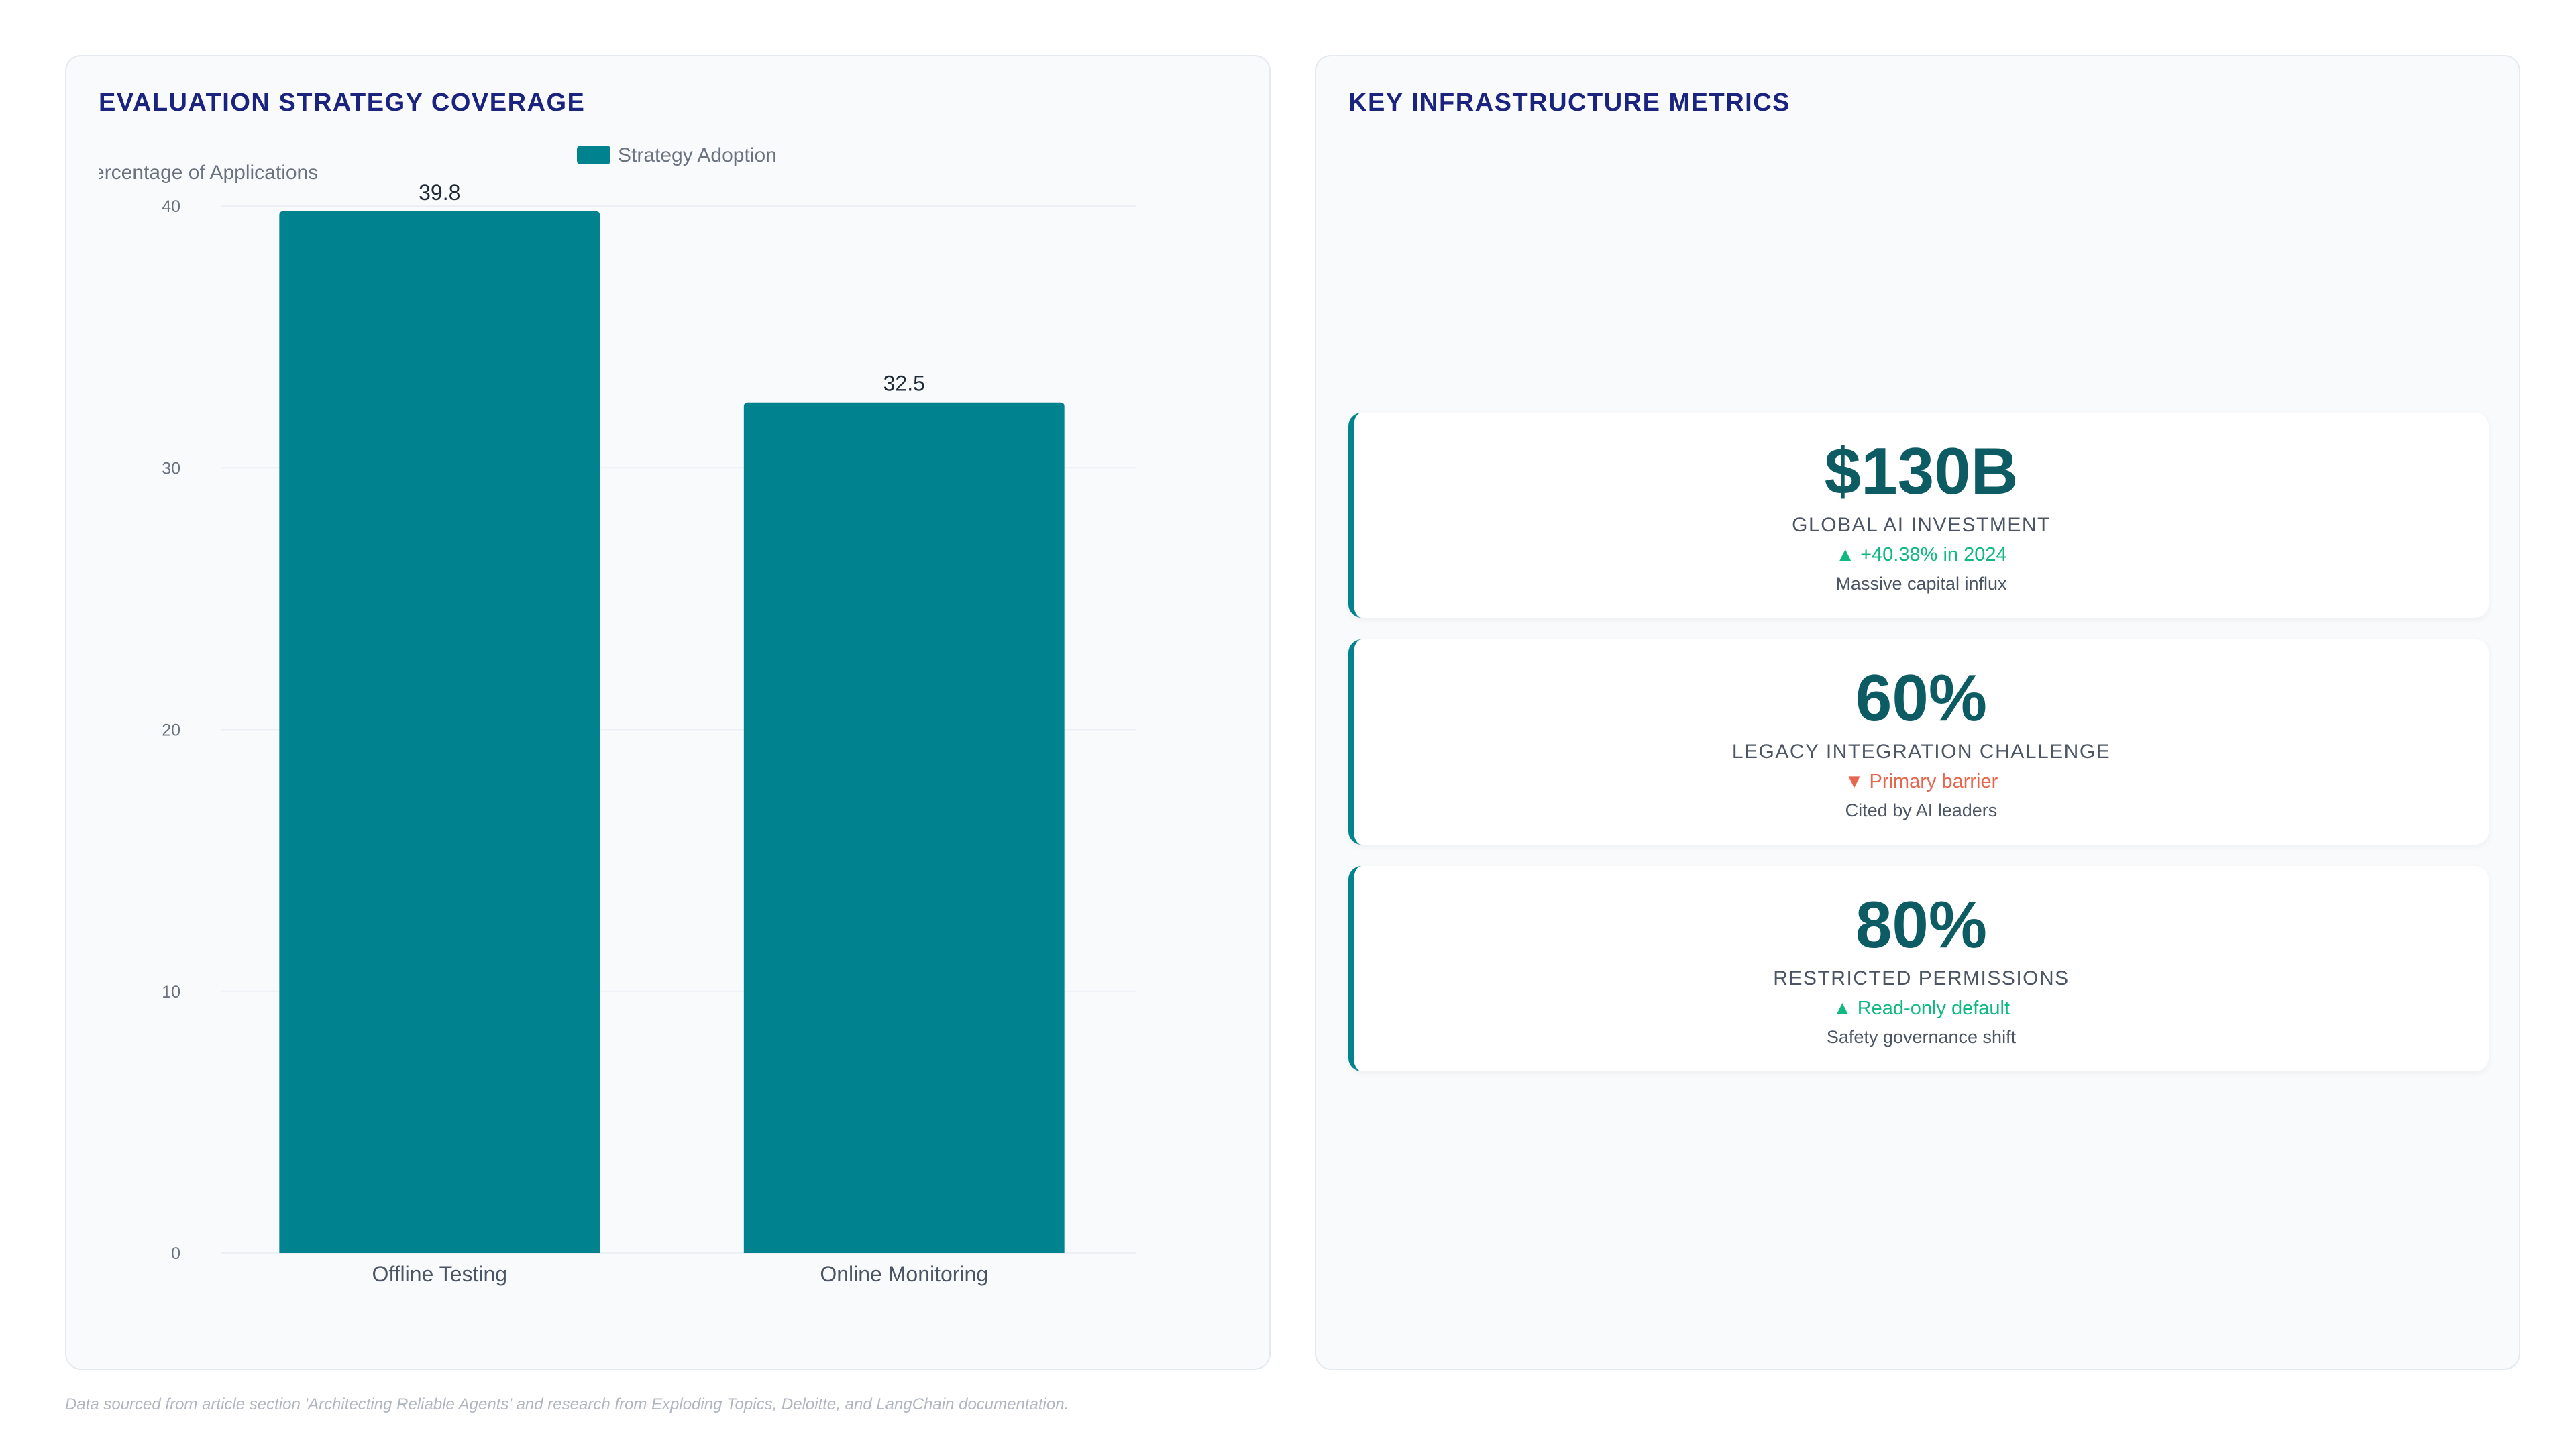 The image size is (2576, 1449). Describe the element at coordinates (171, 468) in the screenshot. I see `y-tick-label: 30` at that location.